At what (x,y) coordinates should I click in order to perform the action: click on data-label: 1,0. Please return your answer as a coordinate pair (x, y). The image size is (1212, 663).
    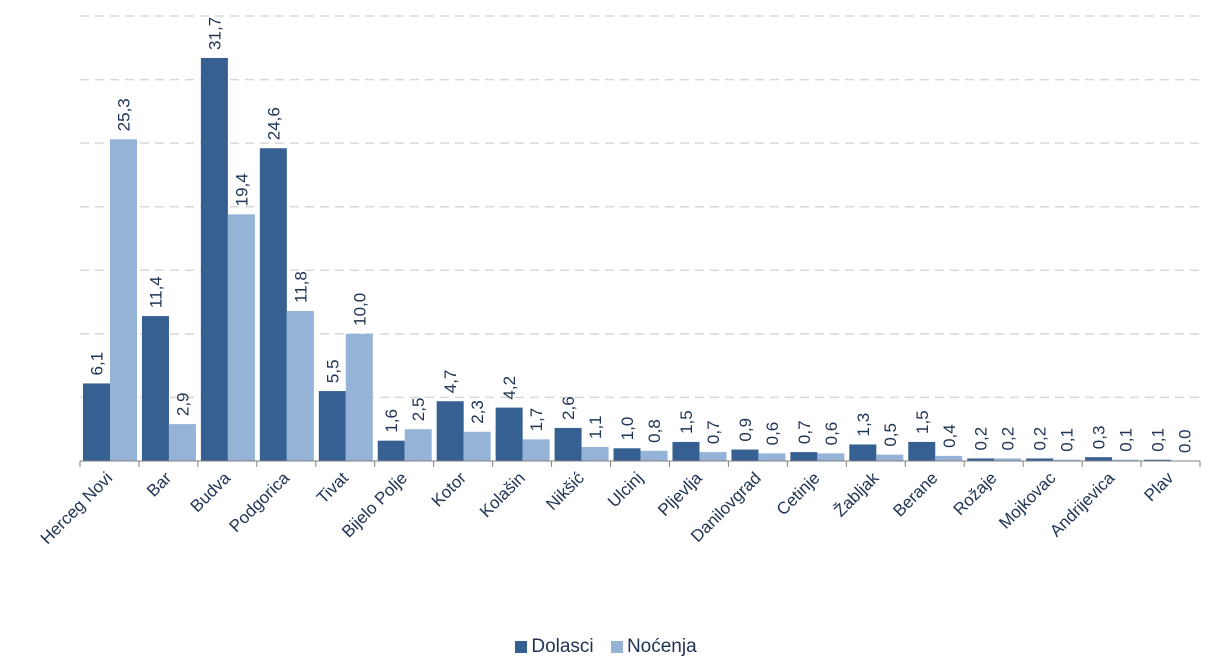
    Looking at the image, I should click on (627, 429).